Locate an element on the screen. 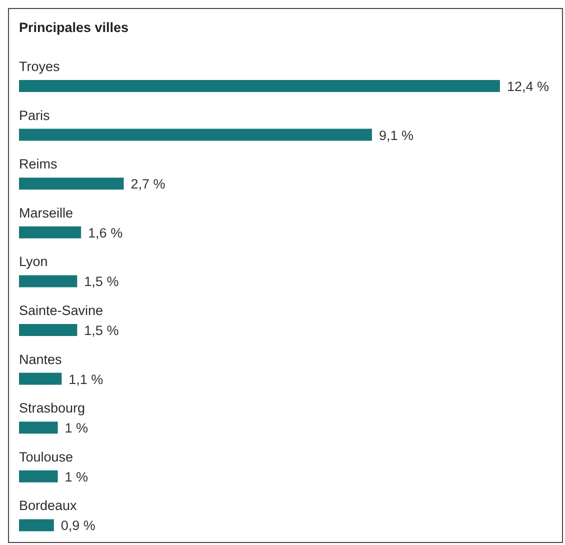  text: Principales villes is located at coordinates (74, 28).